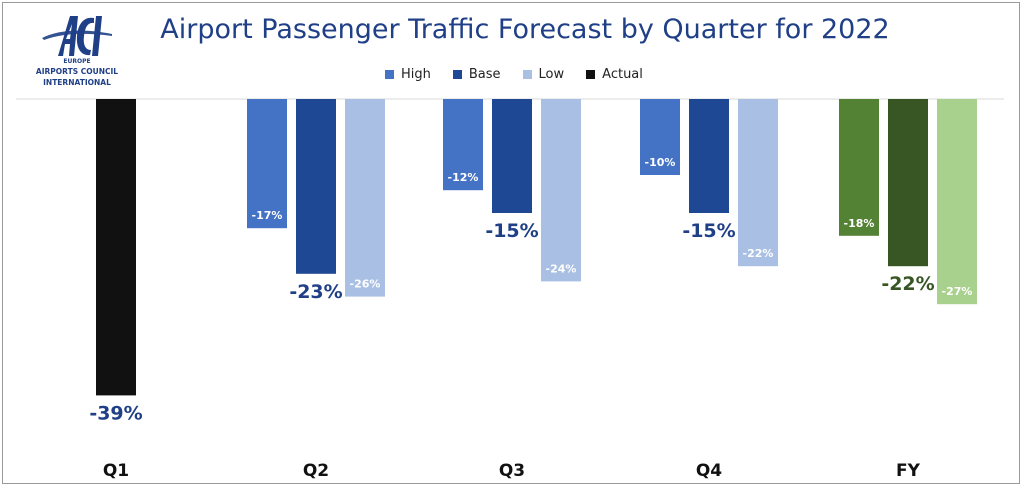  What do you see at coordinates (591, 74) in the screenshot?
I see `legend-swatch-actual` at bounding box center [591, 74].